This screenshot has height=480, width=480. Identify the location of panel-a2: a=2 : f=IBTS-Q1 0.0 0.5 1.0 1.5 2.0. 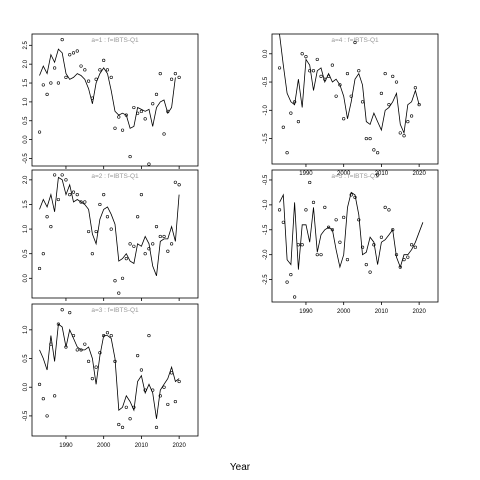
(111, 235).